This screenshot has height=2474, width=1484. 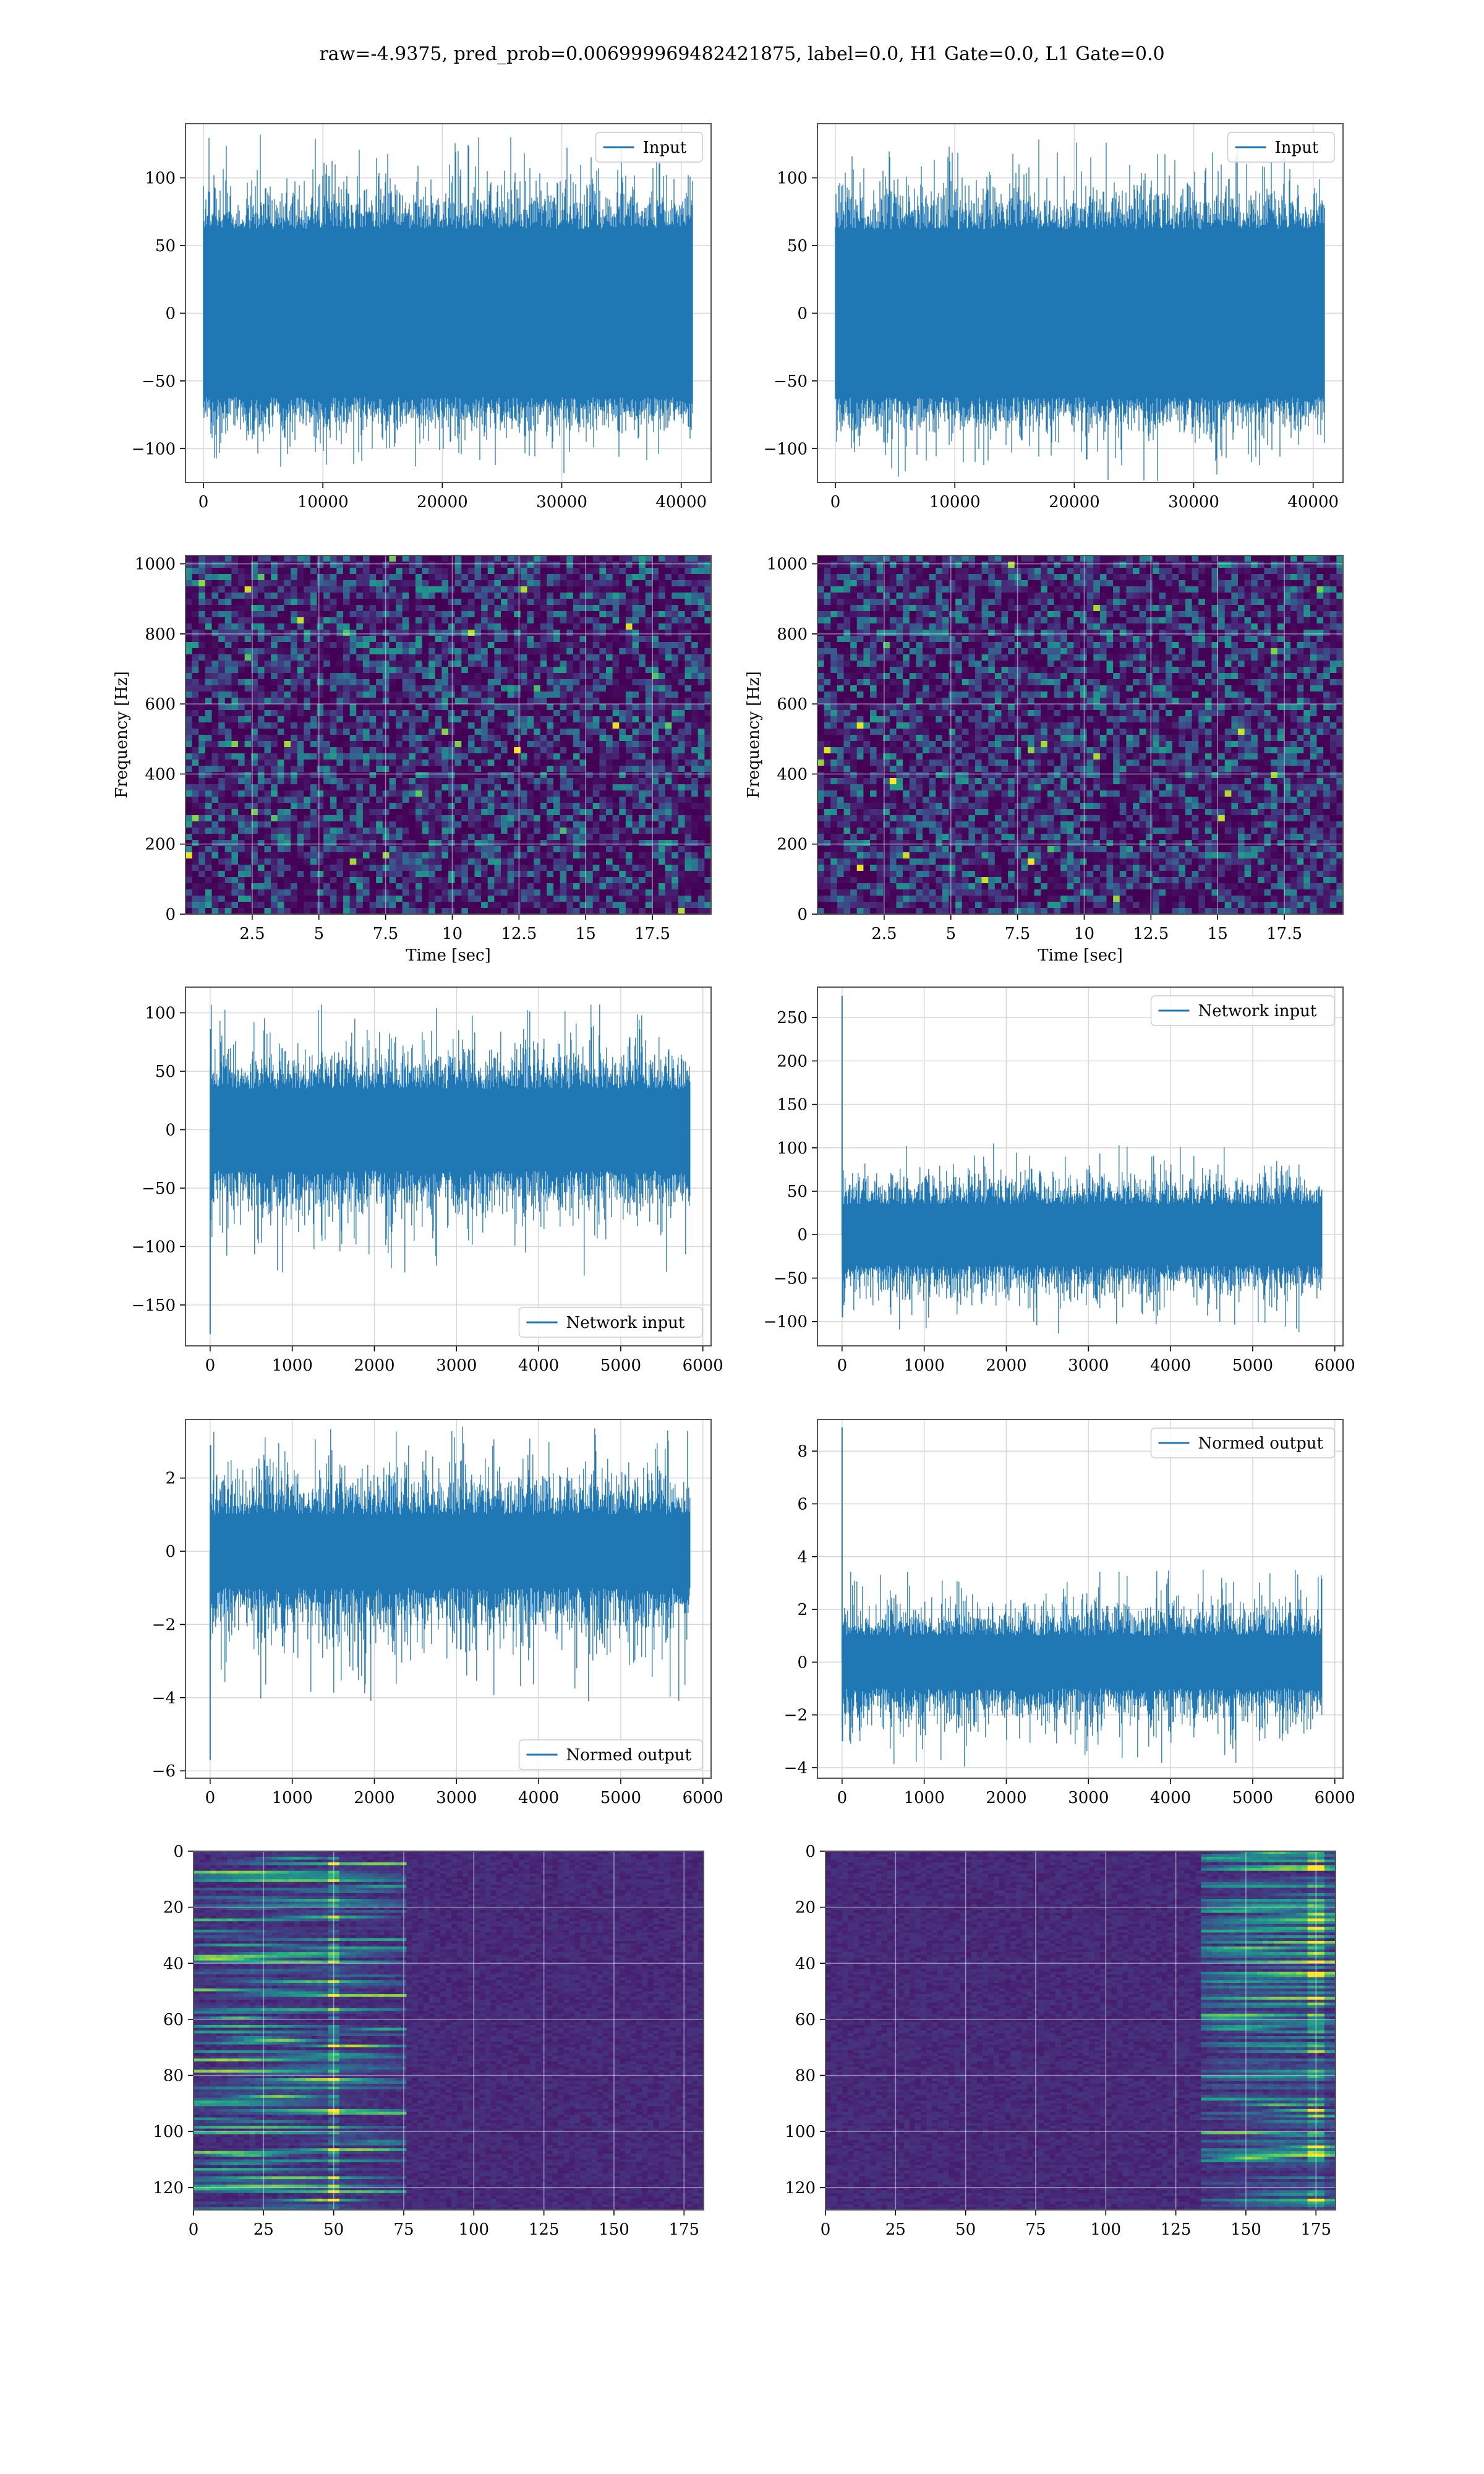 I want to click on features-l1-axes: 0 25 50 75 100 125 150 175 0 20 40 60 80 100 120, so click(x=1060, y=2041).